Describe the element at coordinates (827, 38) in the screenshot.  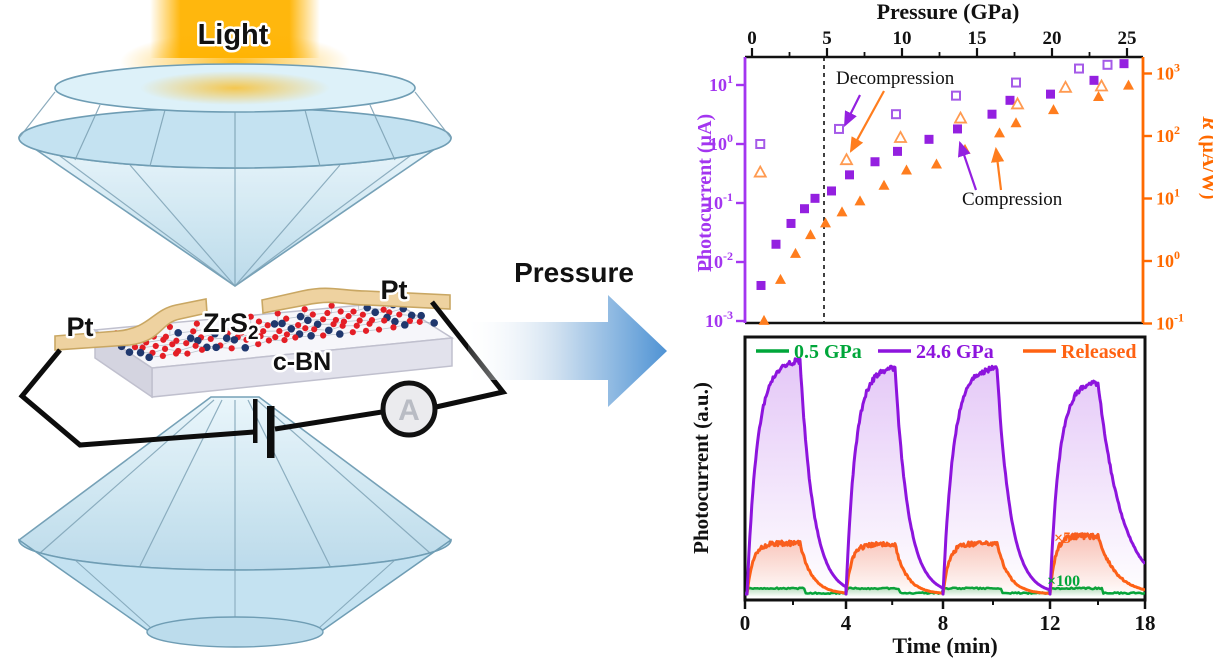
I see `x-tick-label: 5` at that location.